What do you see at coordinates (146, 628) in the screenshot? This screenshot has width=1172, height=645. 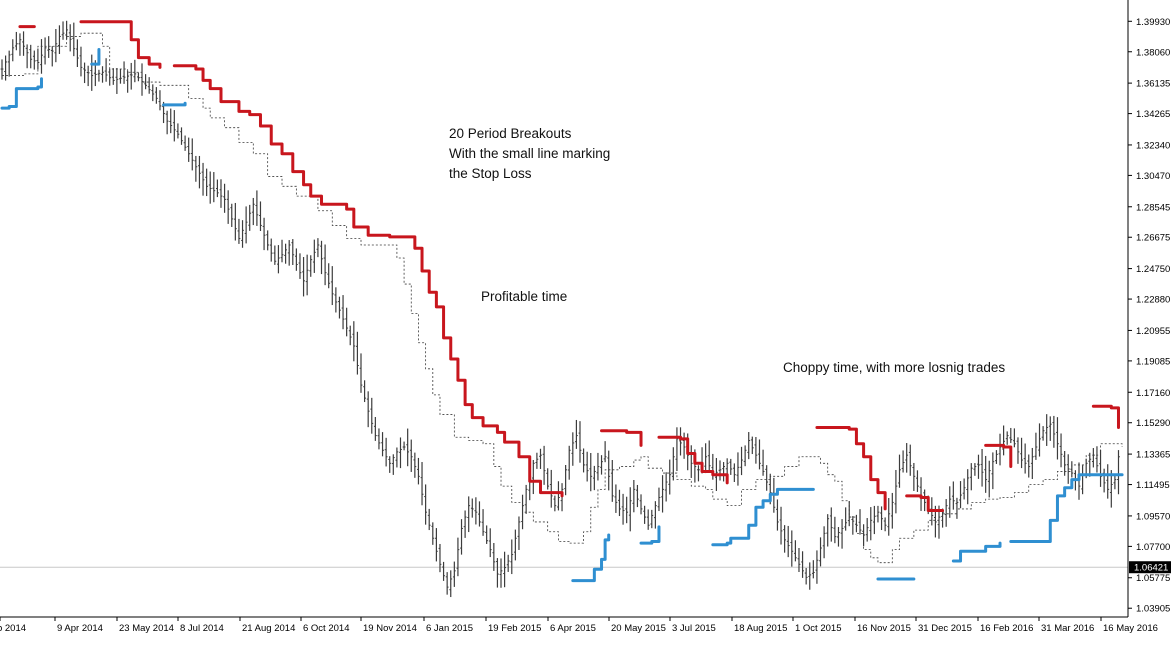 I see `x-tick-label: 23 May 2014` at bounding box center [146, 628].